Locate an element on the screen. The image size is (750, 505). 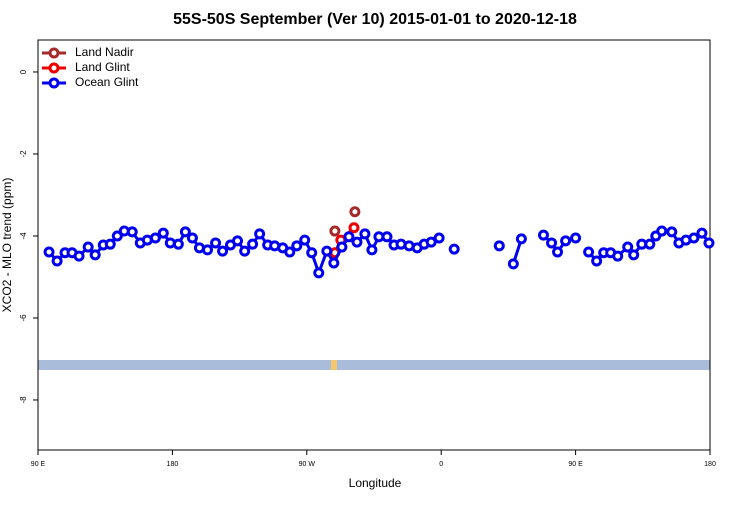
y-tick-label: -8 is located at coordinates (23, 400).